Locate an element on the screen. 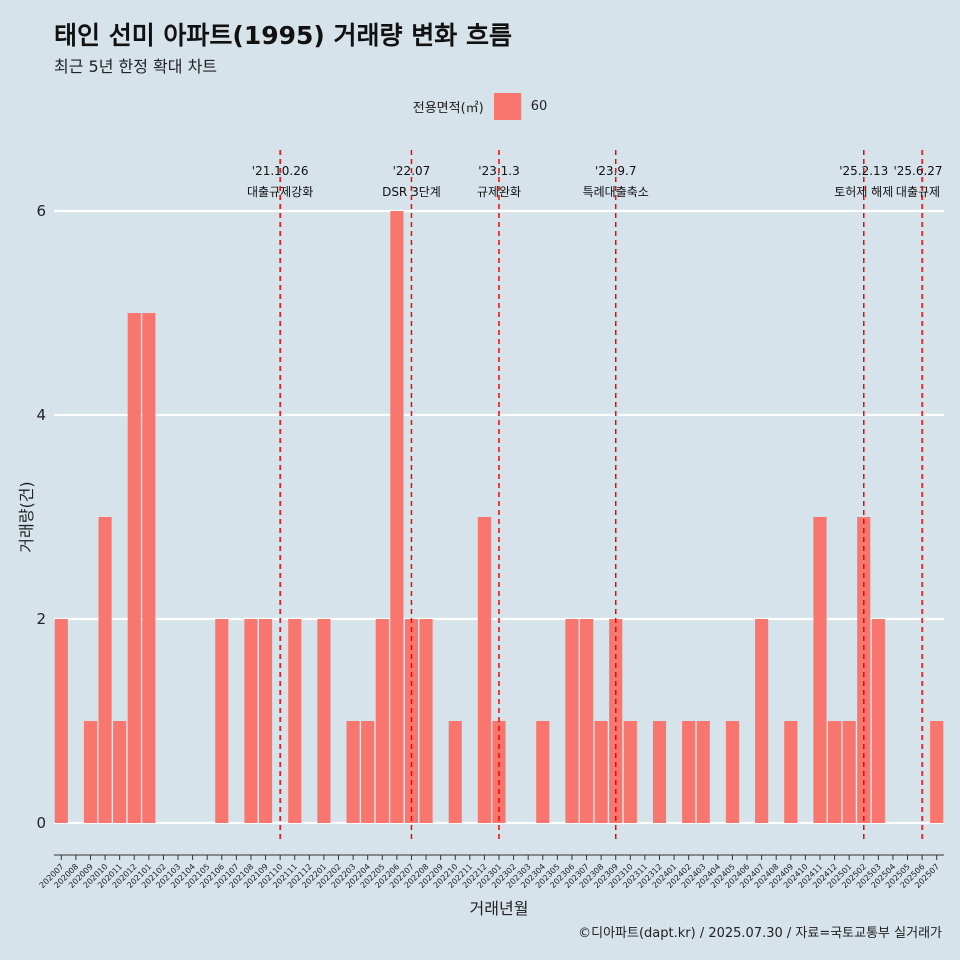 The image size is (960, 960). legend-swatch is located at coordinates (507, 106).